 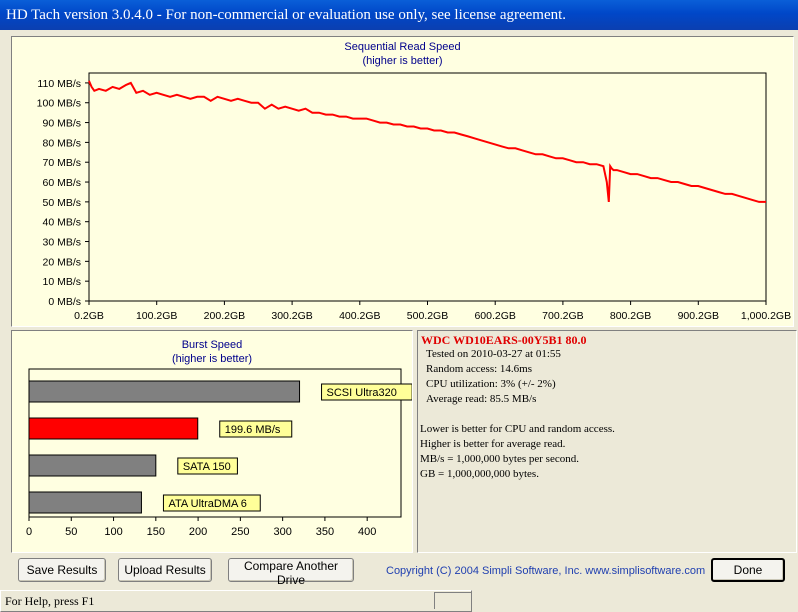 What do you see at coordinates (50, 601) in the screenshot?
I see `status-text: For Help, press F1` at bounding box center [50, 601].